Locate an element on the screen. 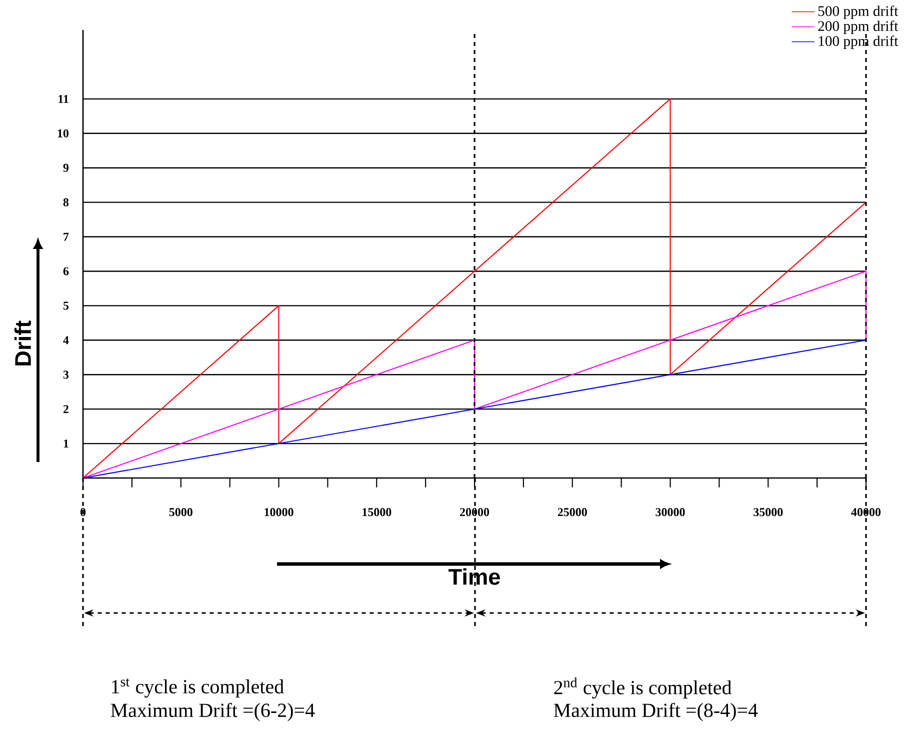 The image size is (905, 729). y-tick-label: 1 is located at coordinates (66, 444).